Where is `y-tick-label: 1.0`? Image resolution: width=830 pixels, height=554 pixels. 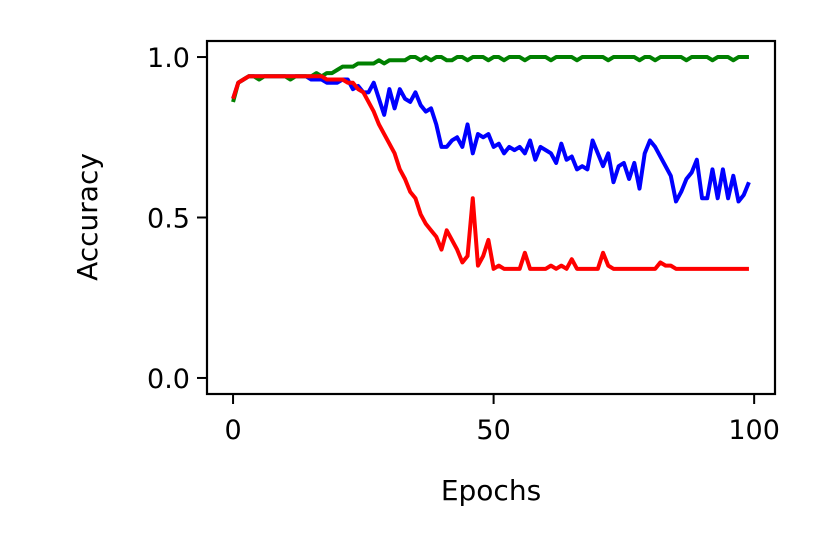
y-tick-label: 1.0 is located at coordinates (168, 58).